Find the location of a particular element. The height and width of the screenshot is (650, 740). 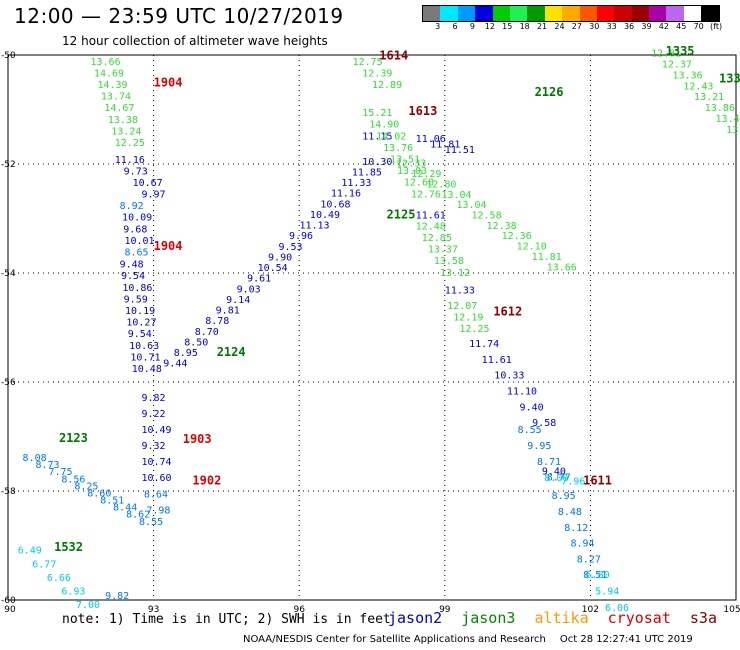

y-tick-label: -56 is located at coordinates (8, 383).